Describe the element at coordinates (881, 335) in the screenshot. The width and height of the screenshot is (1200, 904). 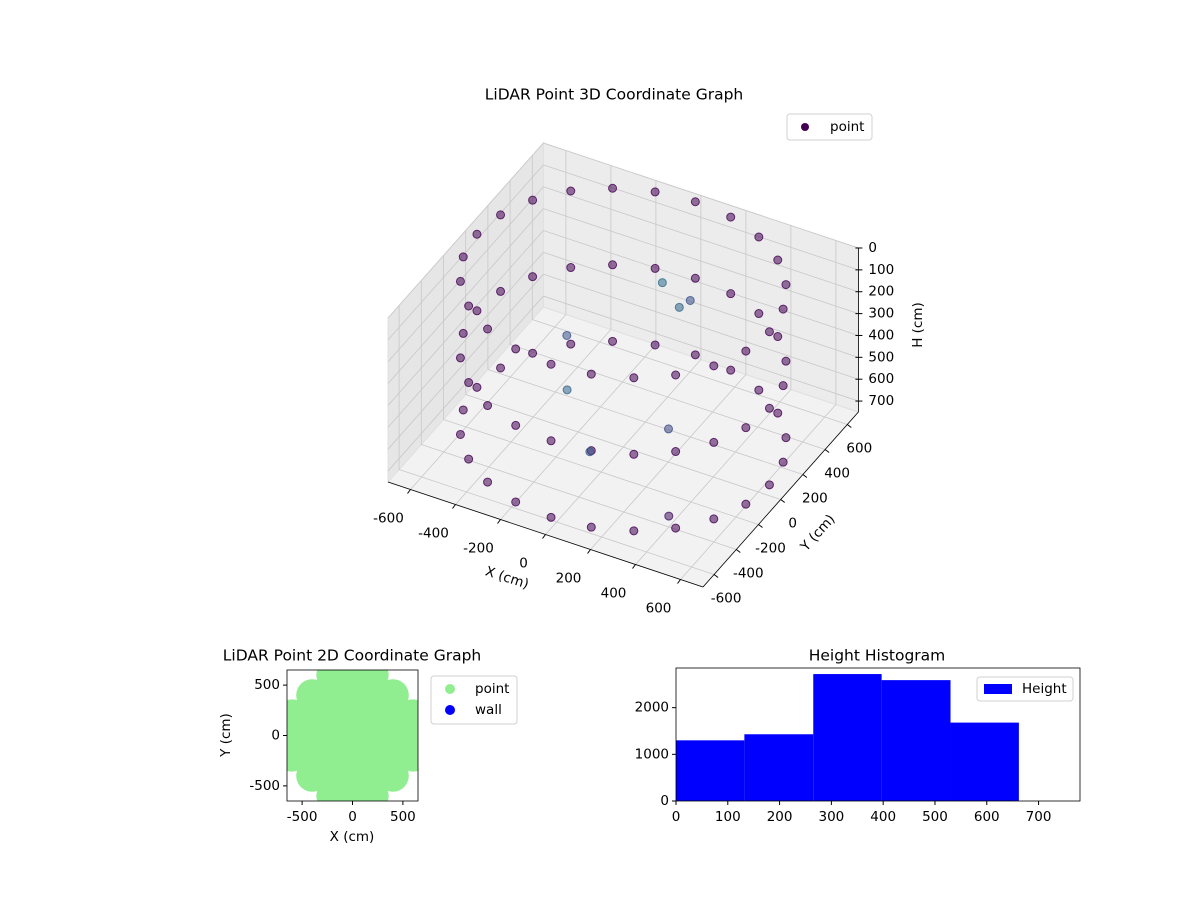
I see `z-tick-label: 400` at that location.